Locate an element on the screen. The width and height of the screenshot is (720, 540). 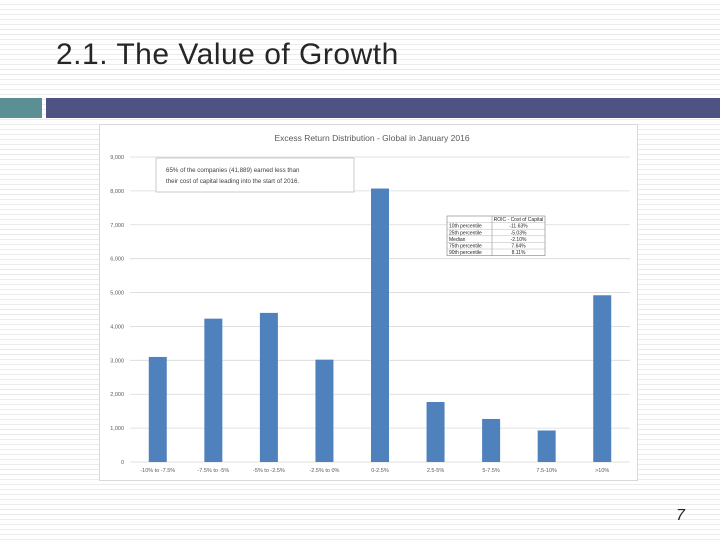
stats-row-value: -11.63% is located at coordinates (518, 227).